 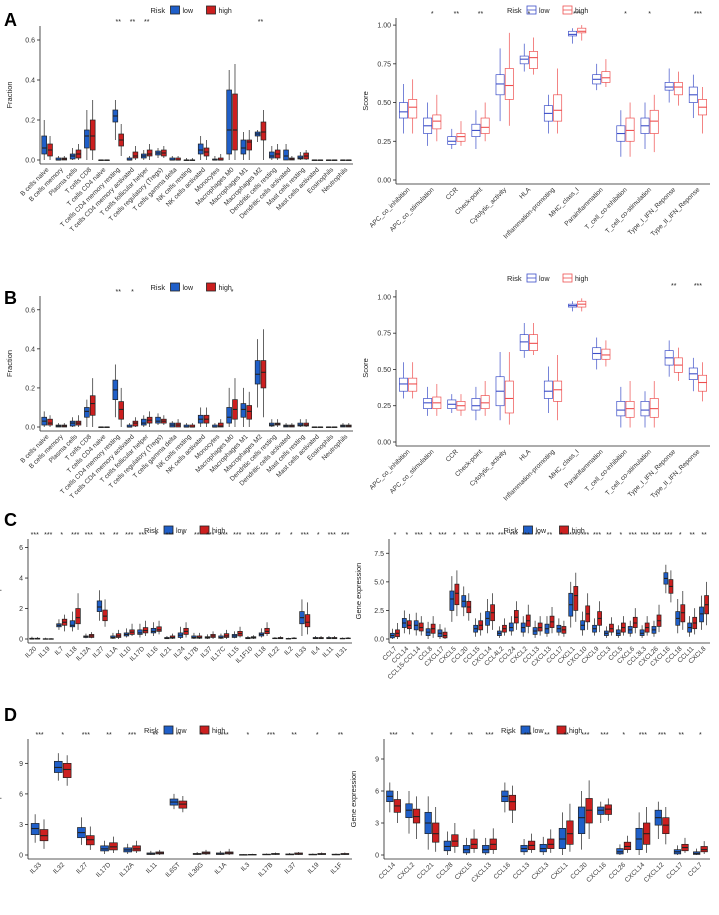 What do you see at coordinates (365, 368) in the screenshot?
I see `y-axis-label: Score` at bounding box center [365, 368].